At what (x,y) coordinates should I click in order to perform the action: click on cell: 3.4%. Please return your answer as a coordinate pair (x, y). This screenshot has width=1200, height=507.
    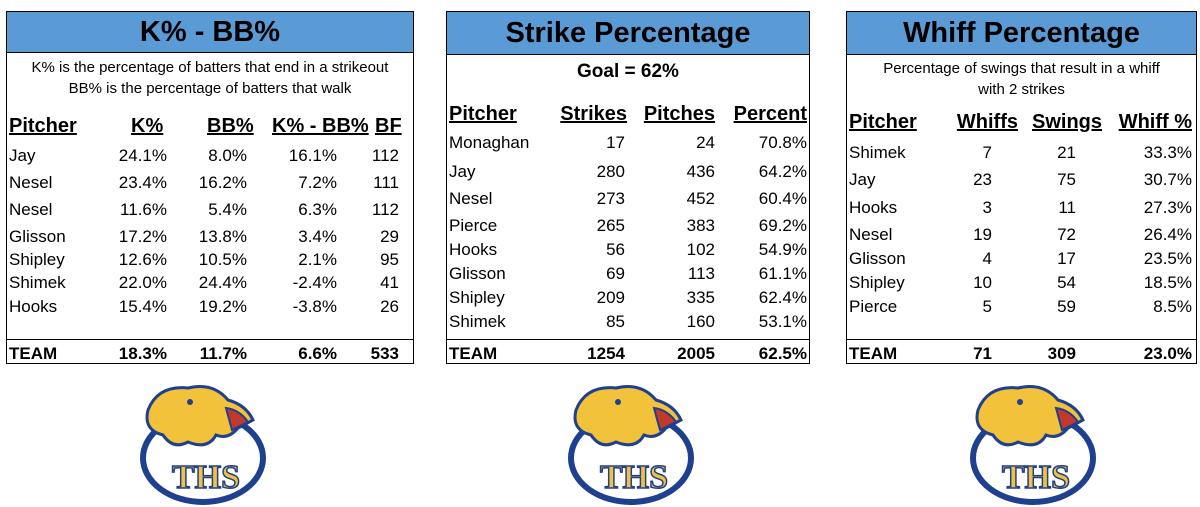
    Looking at the image, I should click on (317, 236).